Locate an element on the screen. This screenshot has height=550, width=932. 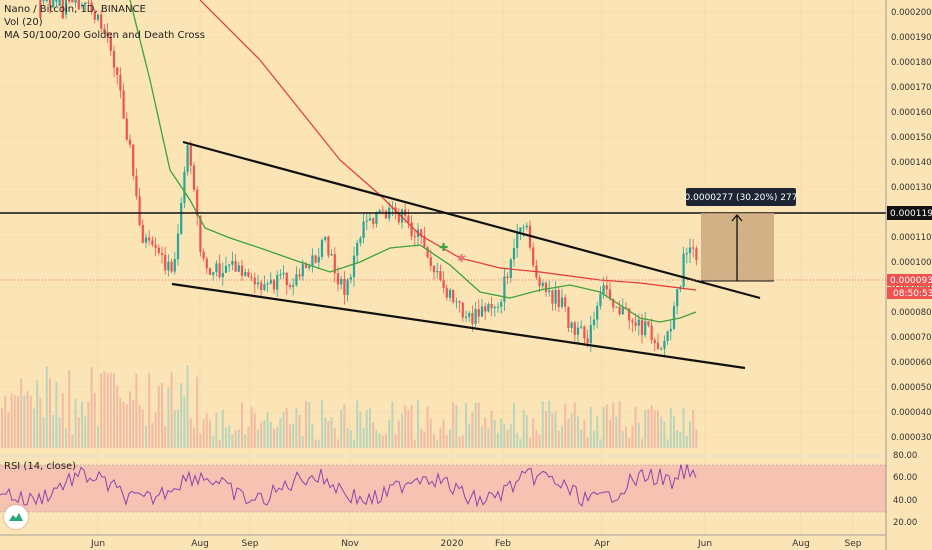
lower-trendline is located at coordinates (458, 326).